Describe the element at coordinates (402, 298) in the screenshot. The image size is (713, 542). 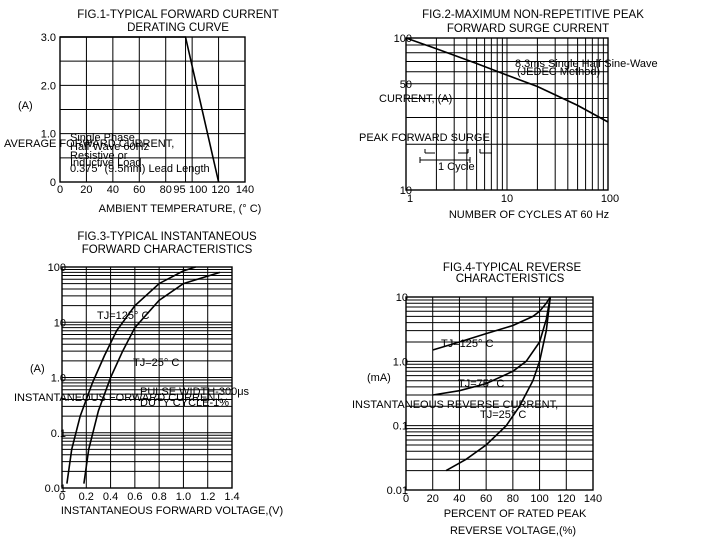
I see `fig4-y-tick-label: 10` at that location.